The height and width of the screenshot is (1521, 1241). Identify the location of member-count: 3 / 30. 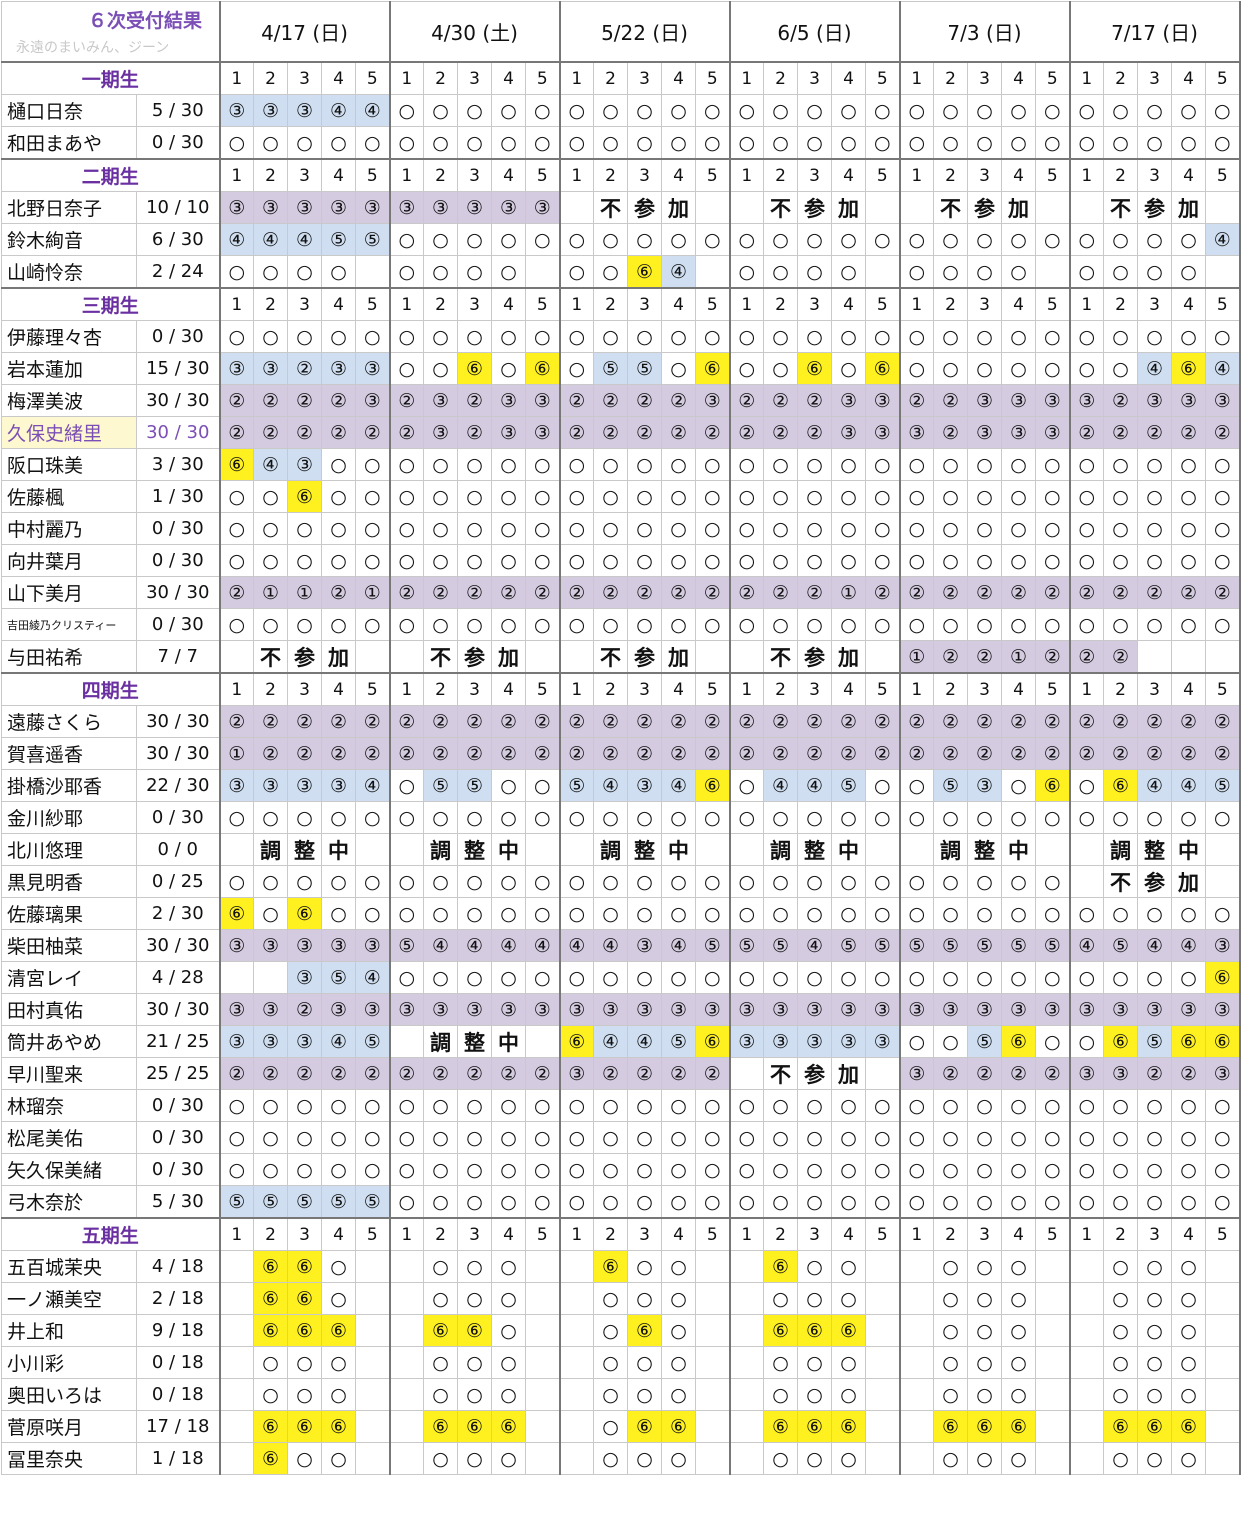
(178, 464).